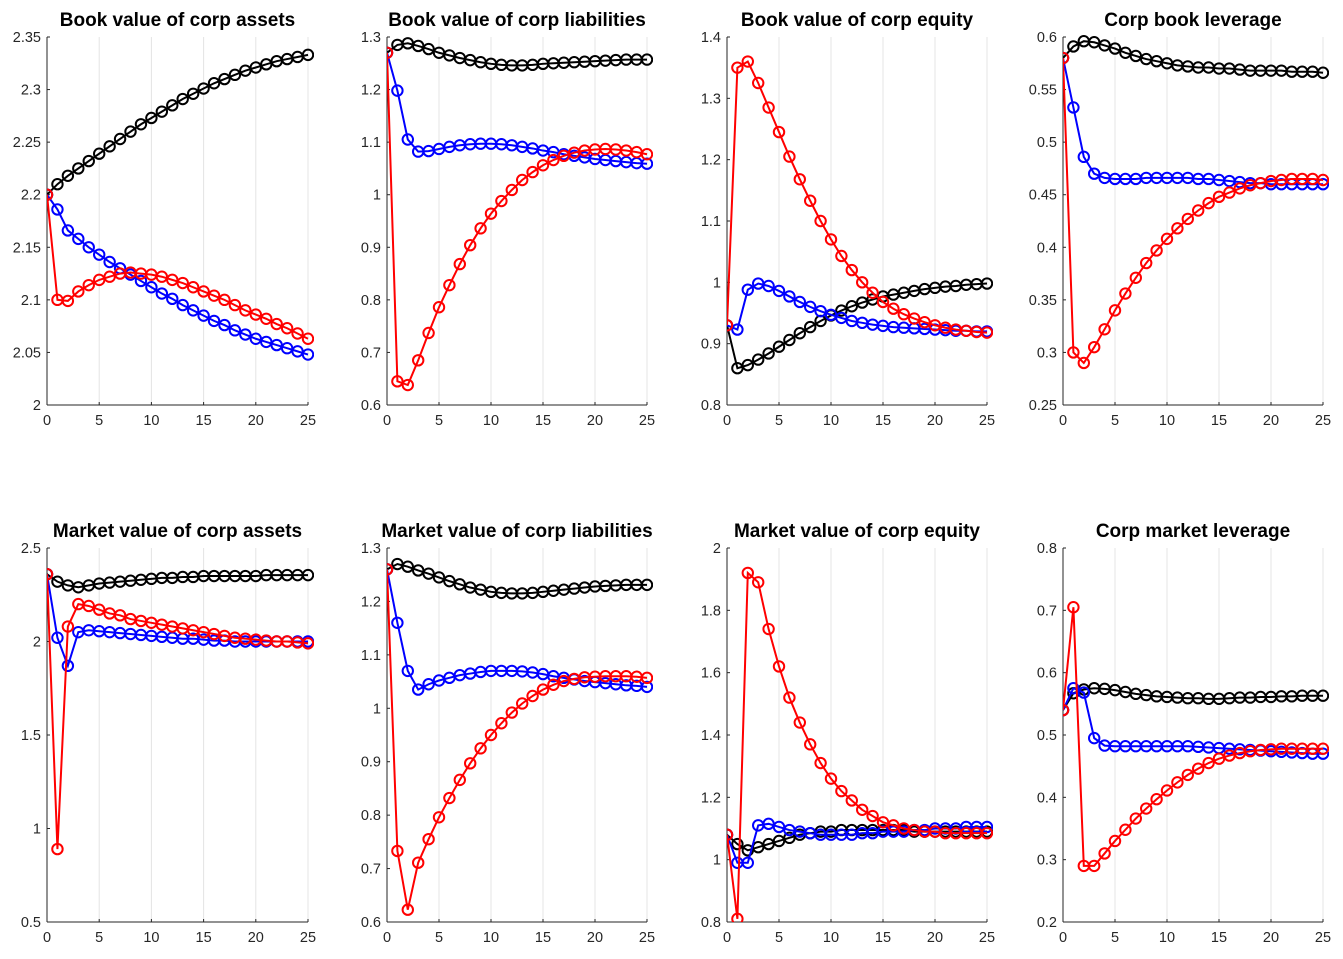 Image resolution: width=1343 pixels, height=959 pixels. What do you see at coordinates (31, 736) in the screenshot?
I see `y-tick-label: 1.5` at bounding box center [31, 736].